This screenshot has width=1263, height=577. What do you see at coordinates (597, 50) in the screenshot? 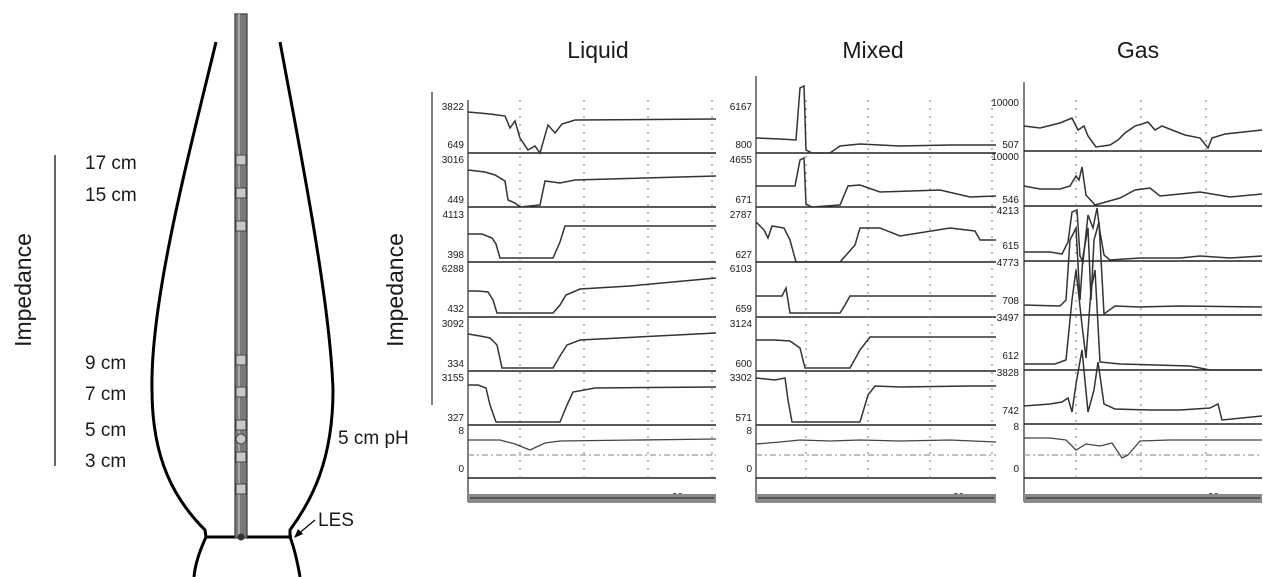
I see `panel-title: Liquid` at bounding box center [597, 50].